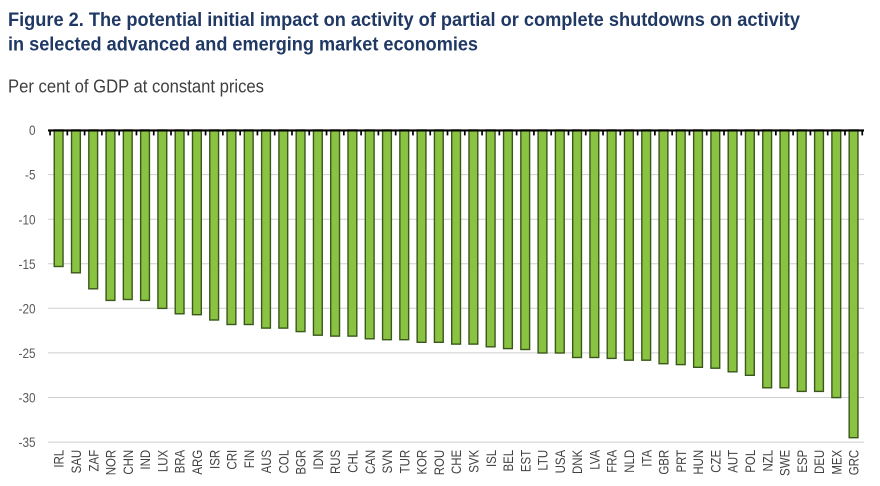  I want to click on svg-text: FRA, so click(612, 460).